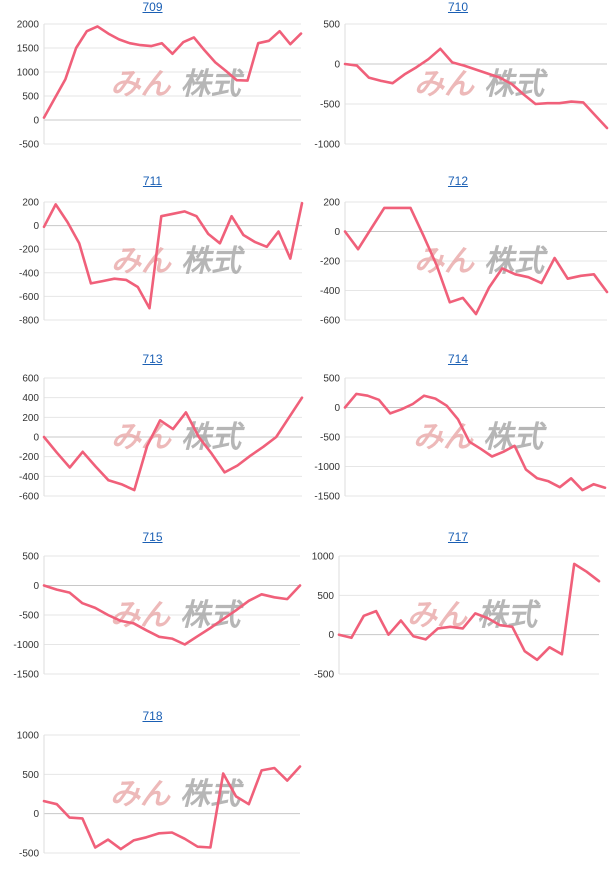  What do you see at coordinates (29, 321) in the screenshot?
I see `y-tick-label: -800` at bounding box center [29, 321].